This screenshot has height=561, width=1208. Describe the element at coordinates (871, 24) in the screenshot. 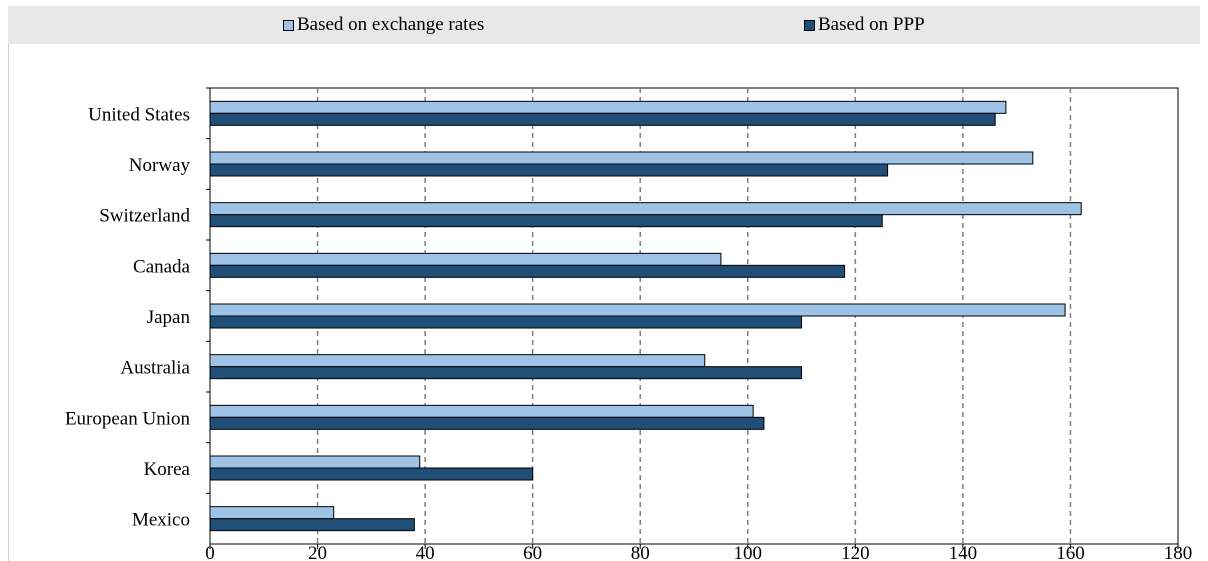

I see `legend-label-ppp: Based on PPP` at that location.